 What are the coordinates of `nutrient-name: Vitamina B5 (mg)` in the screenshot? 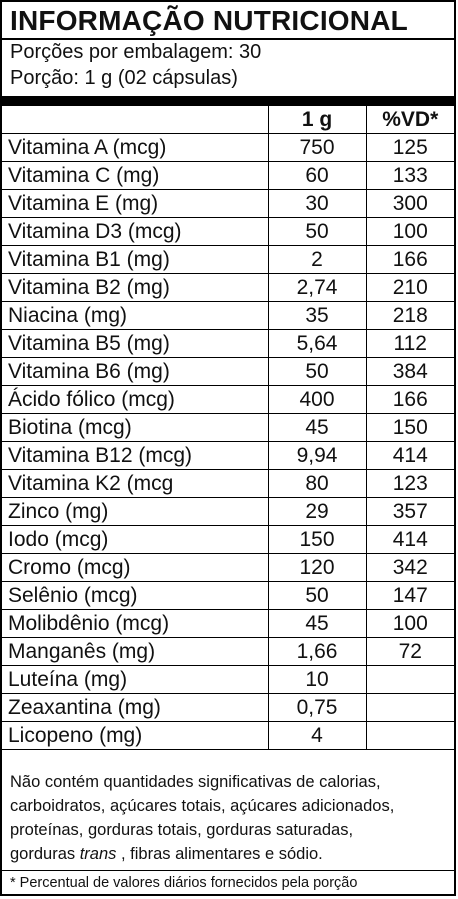 It's located at (135, 343).